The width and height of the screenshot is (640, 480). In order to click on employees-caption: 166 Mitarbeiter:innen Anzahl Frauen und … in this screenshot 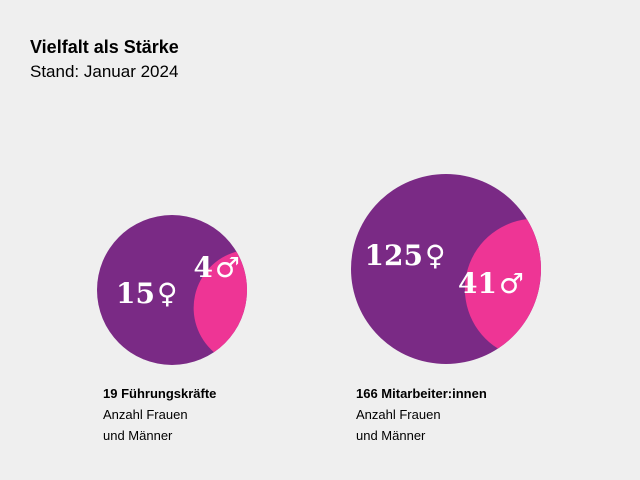, I will do `click(421, 414)`.